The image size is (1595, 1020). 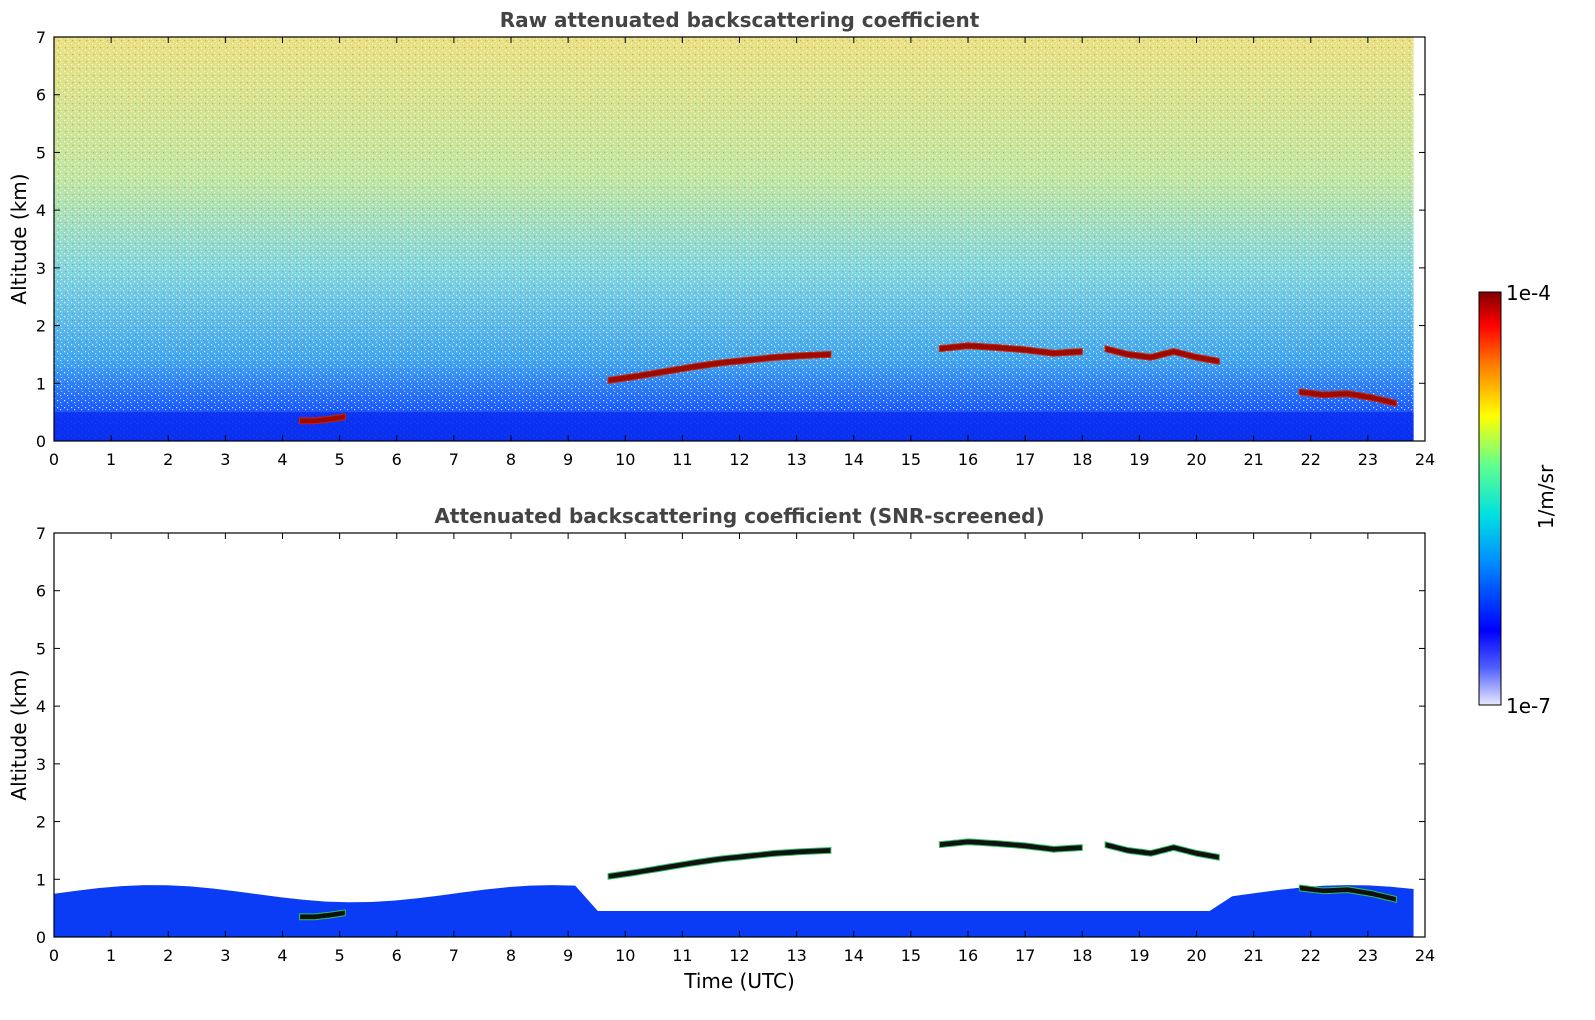 What do you see at coordinates (1546, 496) in the screenshot?
I see `colorbar-unit-label: 1/m/sr` at bounding box center [1546, 496].